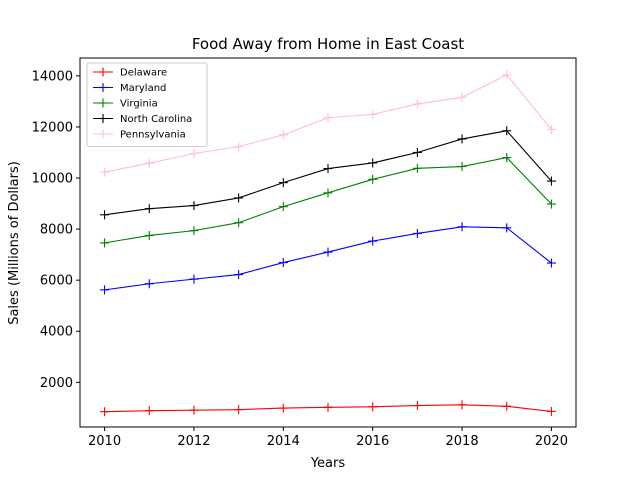 The image size is (640, 480). I want to click on y-tick-label: 10000, so click(52, 179).